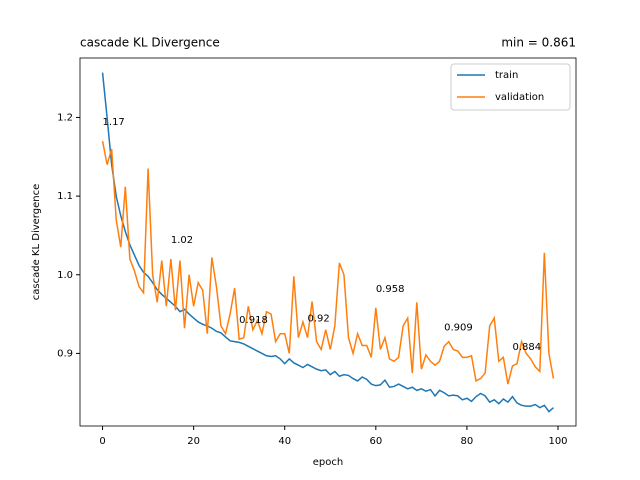  Describe the element at coordinates (284, 441) in the screenshot. I see `x-tick-label: 40` at that location.